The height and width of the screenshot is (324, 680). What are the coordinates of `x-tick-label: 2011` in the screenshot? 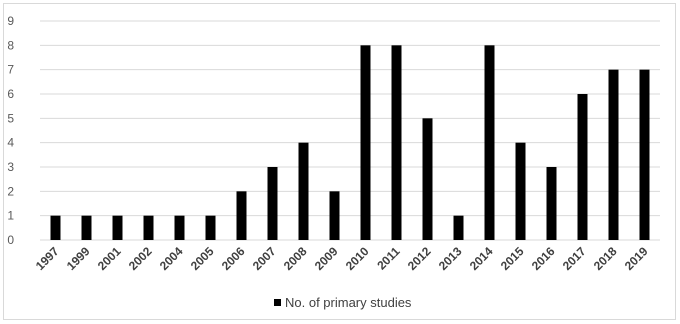 It's located at (388, 258).